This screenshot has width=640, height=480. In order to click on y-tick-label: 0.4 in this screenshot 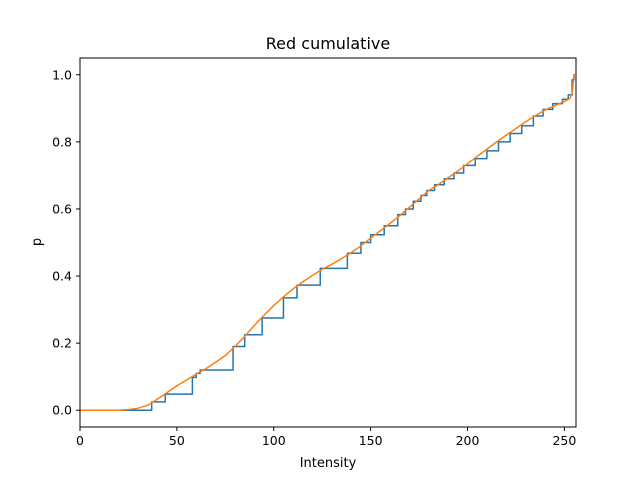, I will do `click(62, 276)`.